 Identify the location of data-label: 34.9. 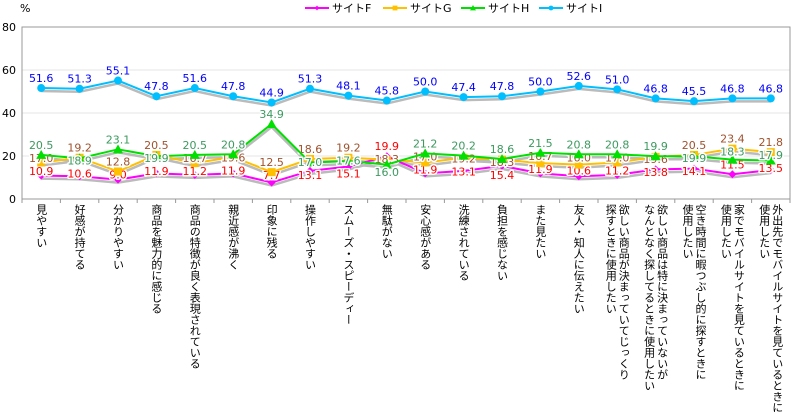
(271, 114).